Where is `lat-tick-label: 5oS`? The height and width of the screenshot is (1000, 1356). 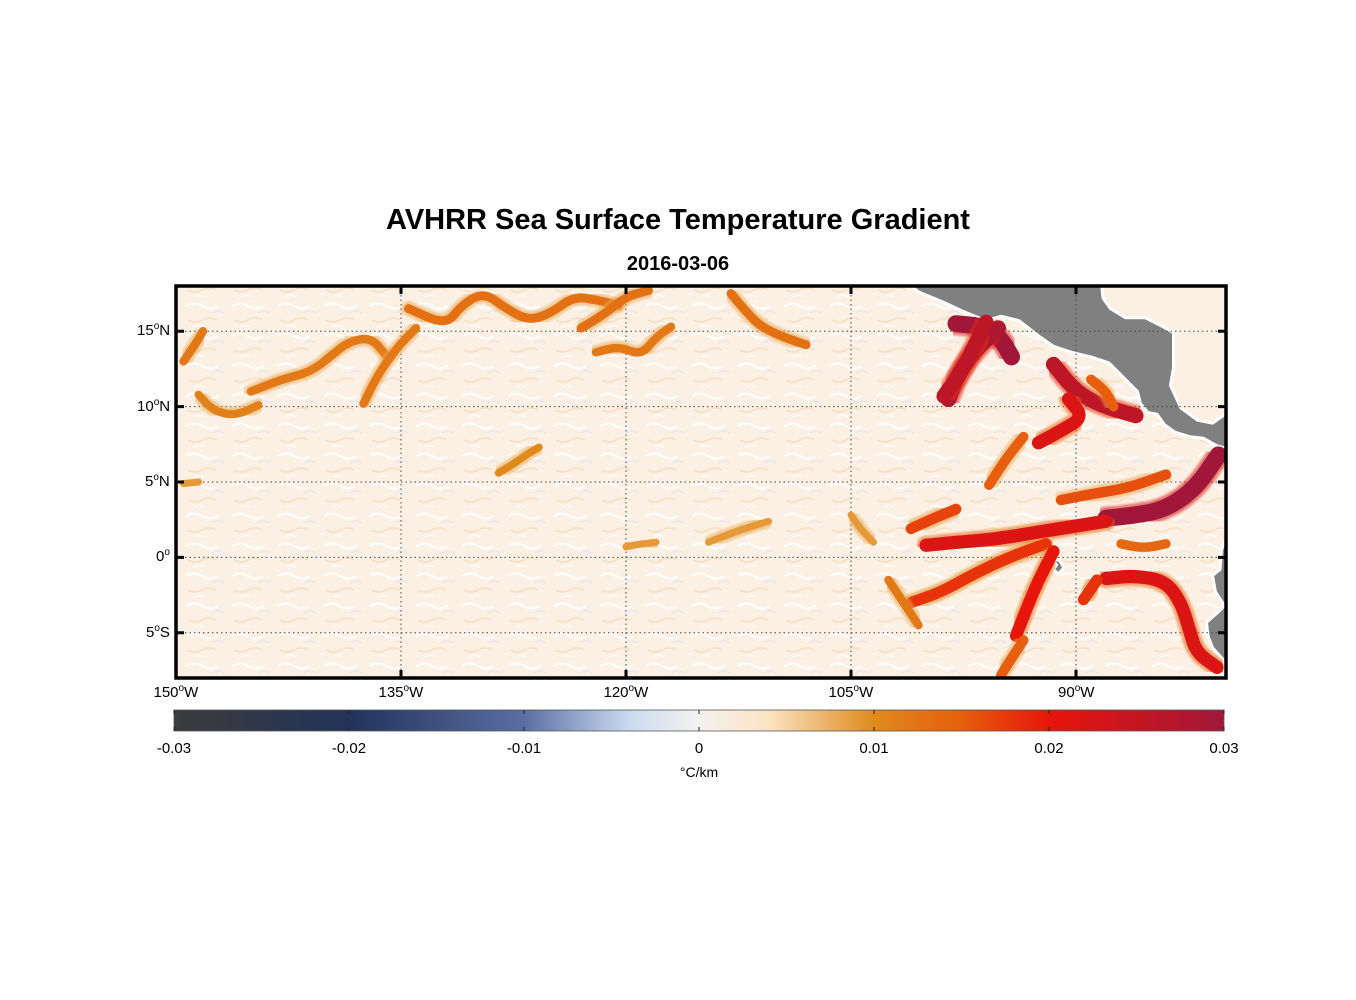
lat-tick-label: 5oS is located at coordinates (158, 631).